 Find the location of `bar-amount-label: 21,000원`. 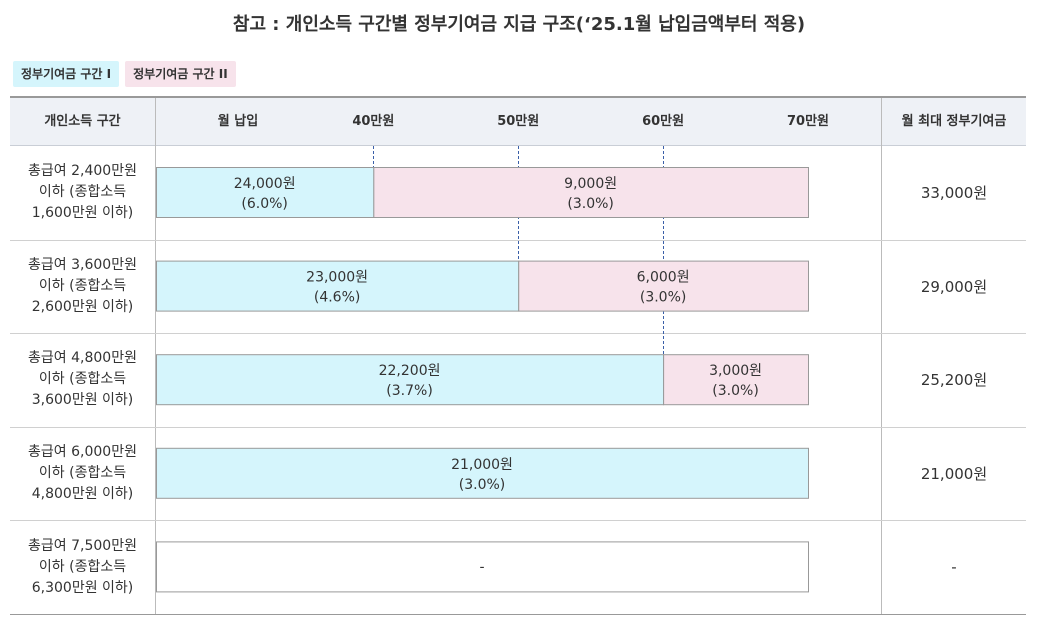

bar-amount-label: 21,000원 is located at coordinates (482, 465).